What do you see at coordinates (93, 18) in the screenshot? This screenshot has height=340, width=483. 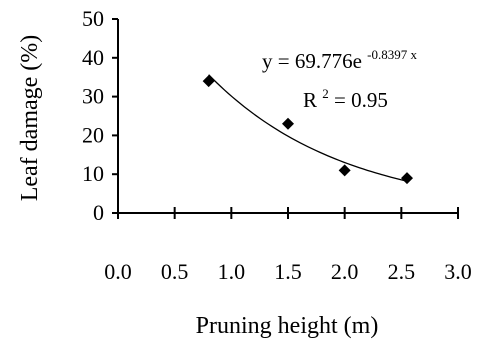 I see `y-tick-label: 50` at bounding box center [93, 18].